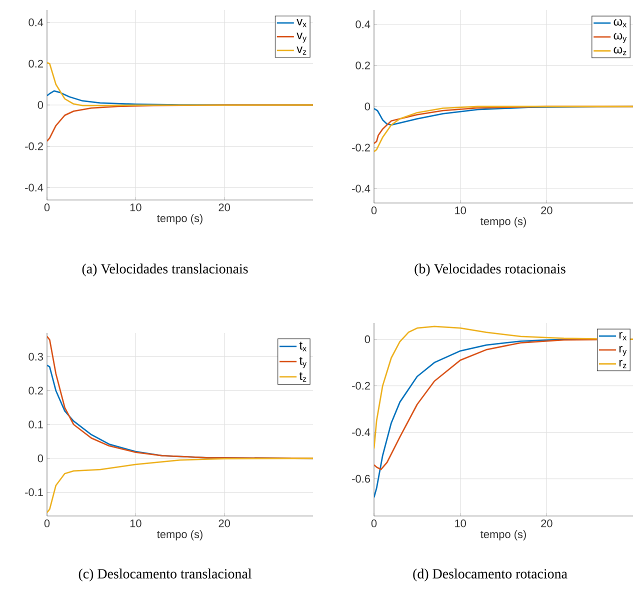 This screenshot has width=635, height=594. I want to click on text: (b) Velocidades rotacionais, so click(490, 270).